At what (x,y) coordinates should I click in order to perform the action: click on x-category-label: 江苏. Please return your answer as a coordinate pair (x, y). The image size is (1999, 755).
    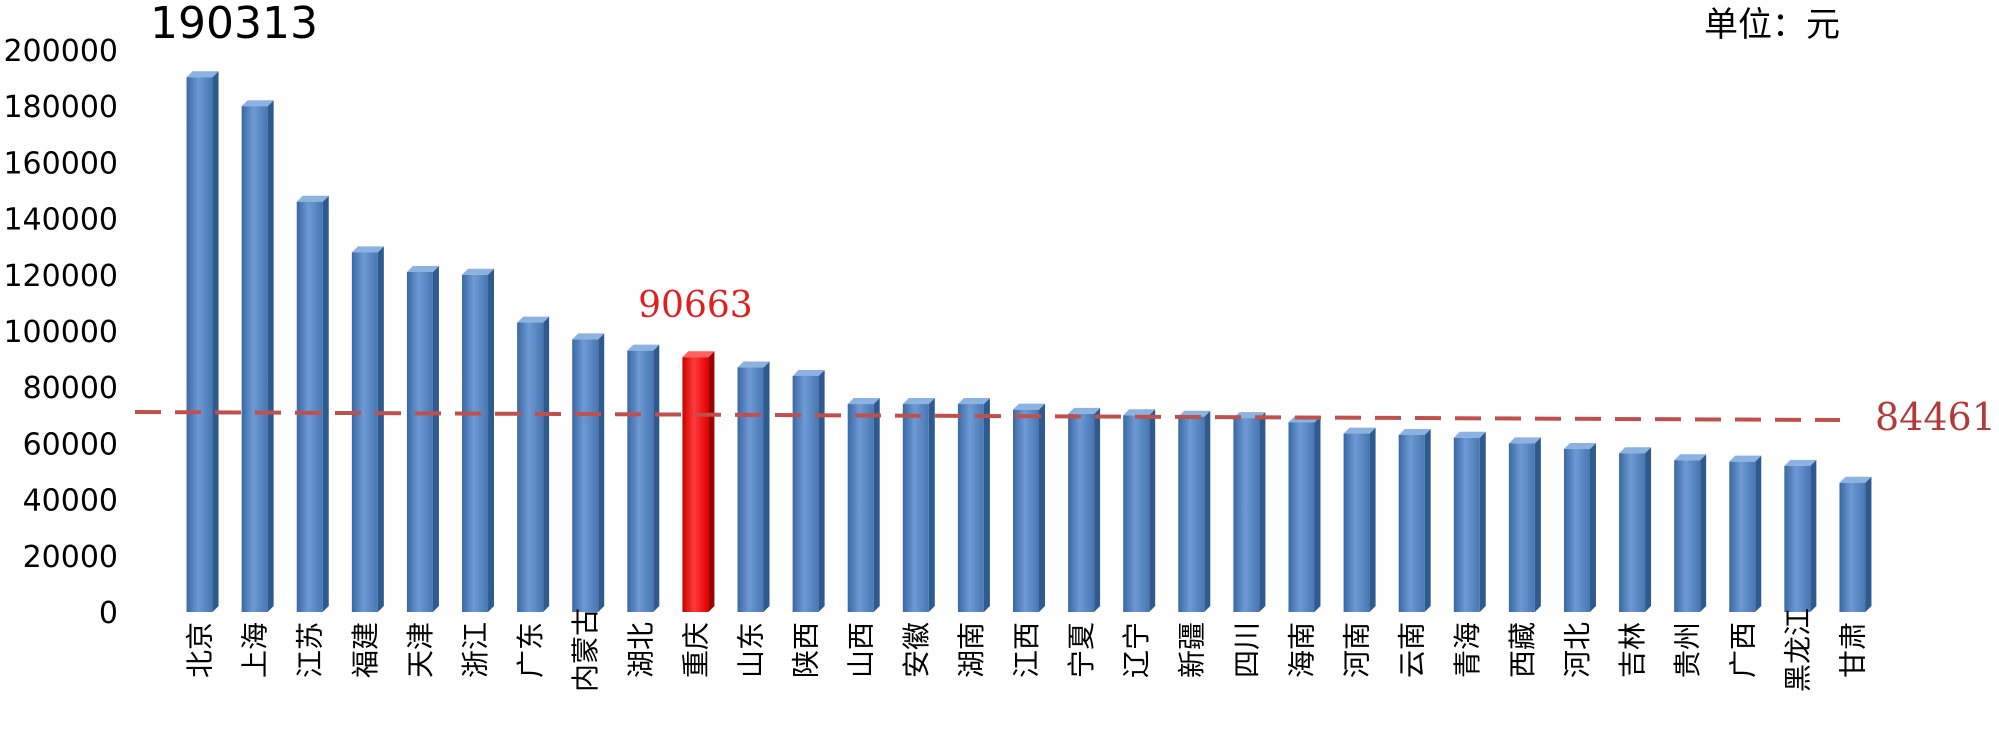
    Looking at the image, I should click on (310, 650).